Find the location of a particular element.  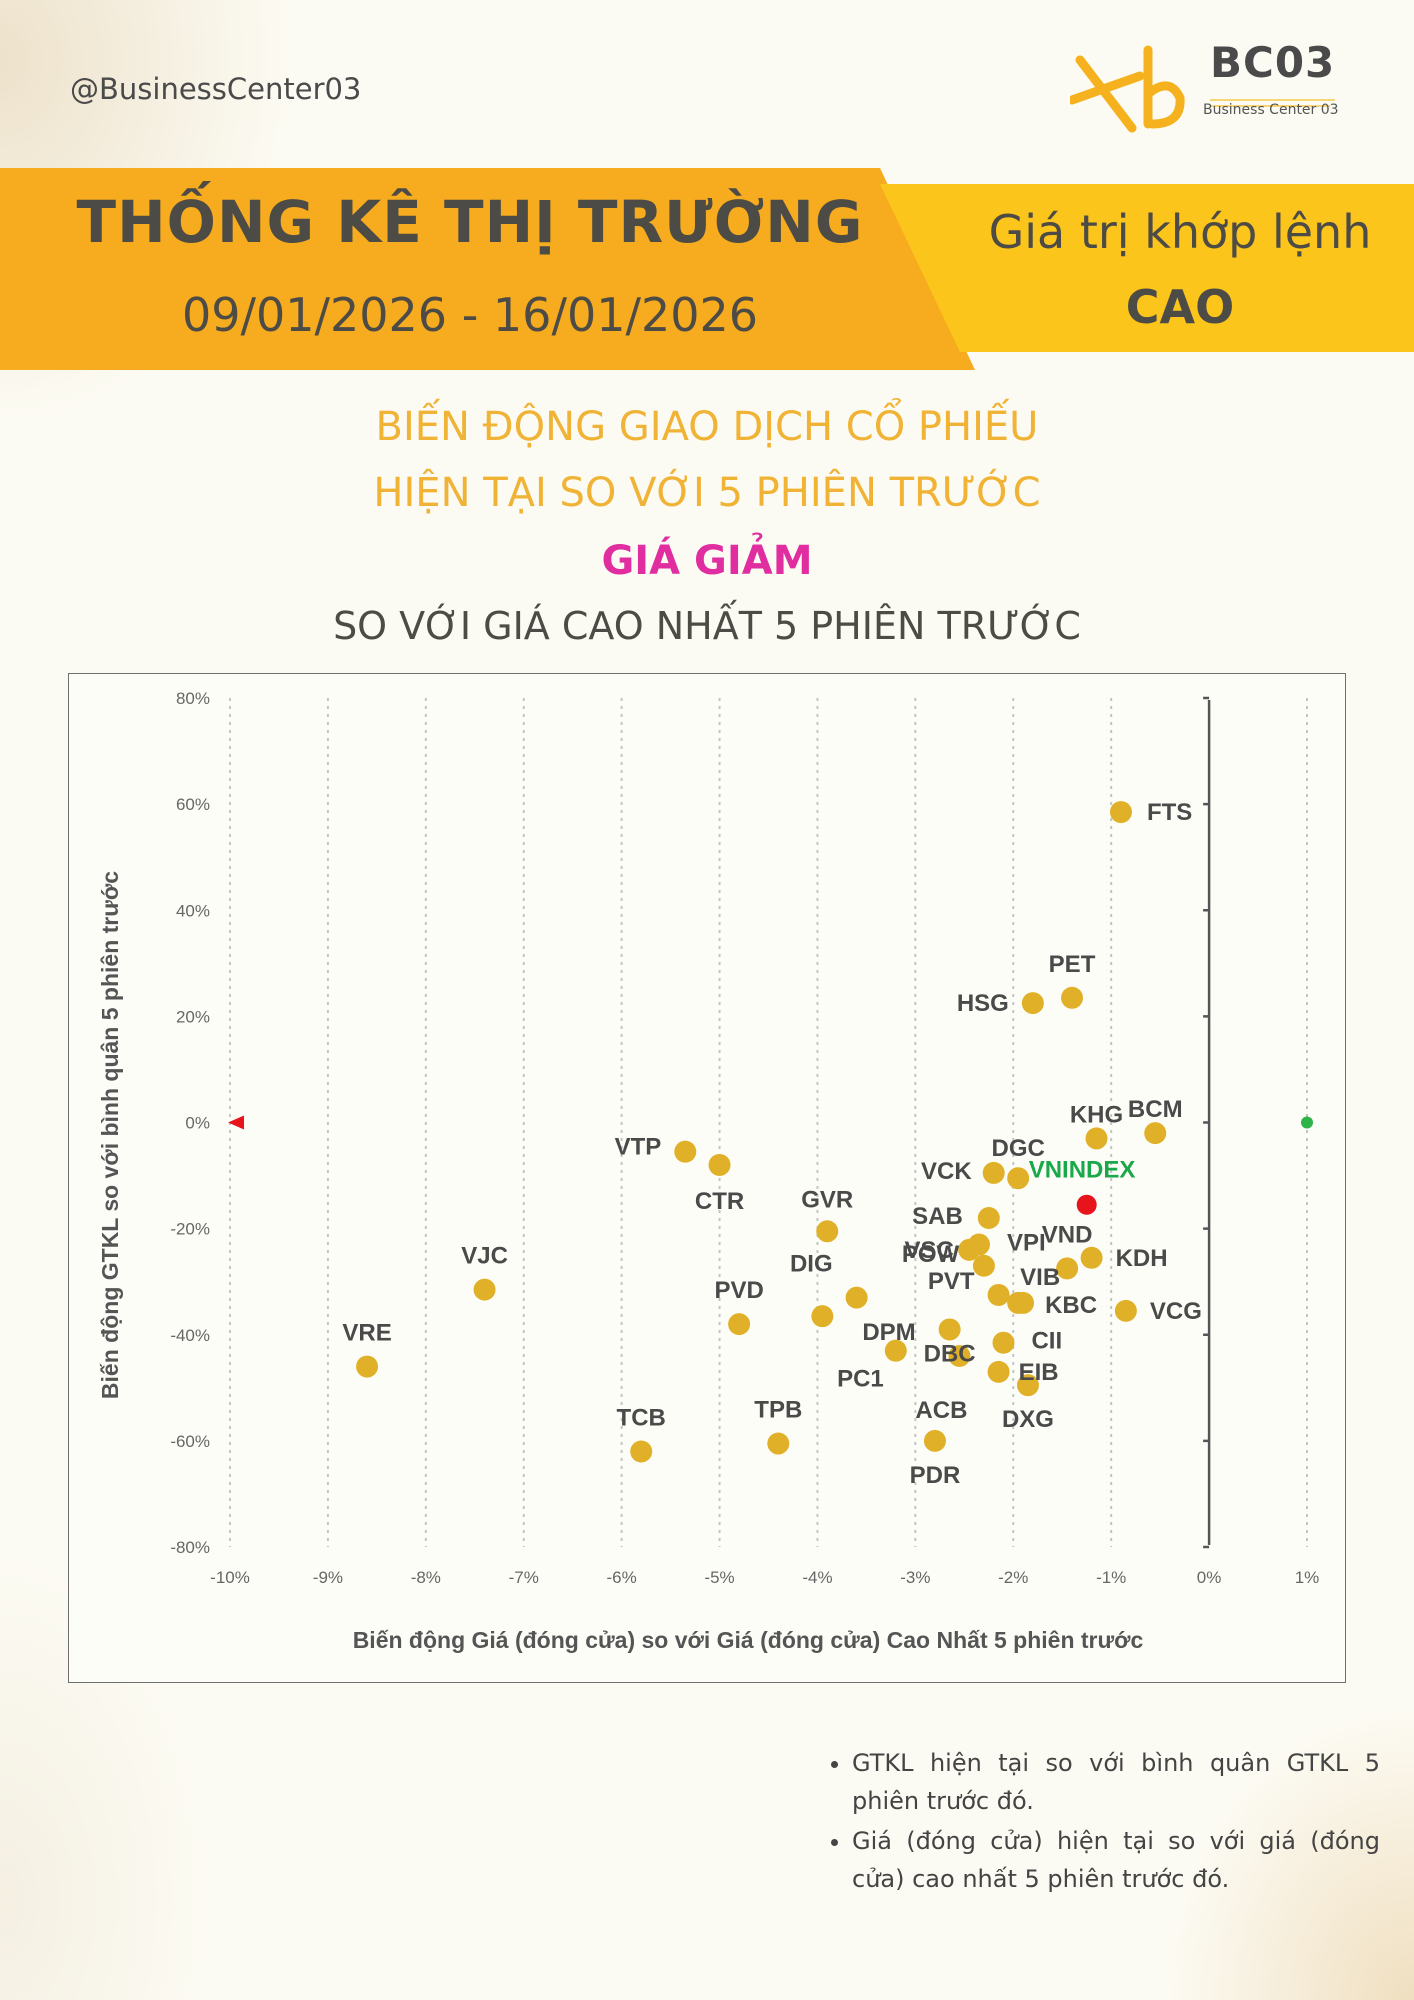

point-label-acb: ACB is located at coordinates (941, 1410).